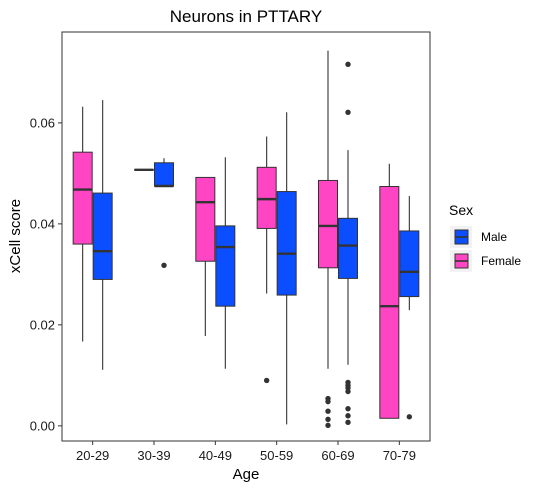 This screenshot has width=536, height=489. What do you see at coordinates (399, 455) in the screenshot?
I see `x-tick-label: 70-79` at bounding box center [399, 455].